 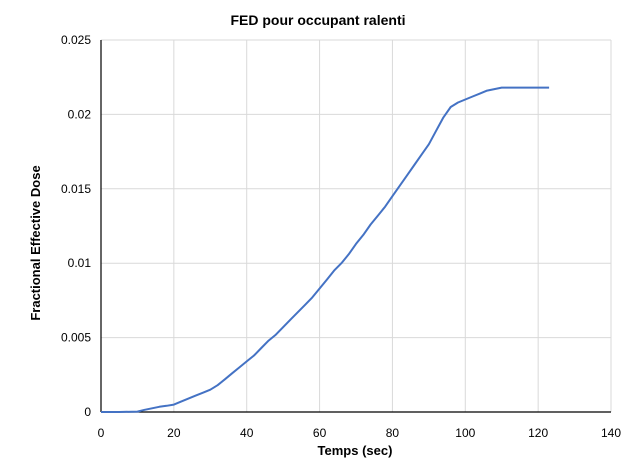 I want to click on y-tick-label: 0.02, so click(x=80, y=114).